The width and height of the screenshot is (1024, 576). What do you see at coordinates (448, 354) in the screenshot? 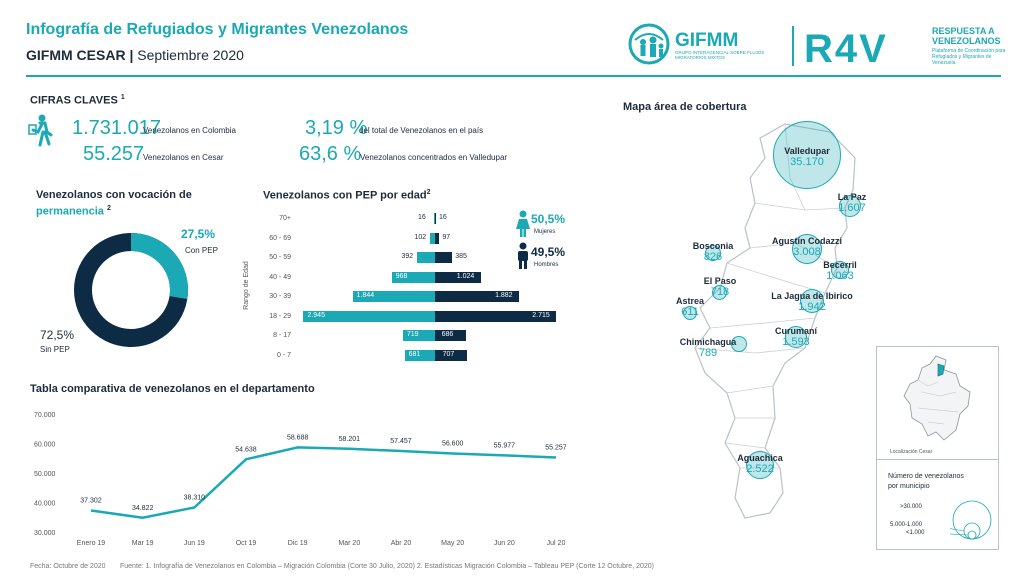
I see `pyramid-value-men: 707` at bounding box center [448, 354].